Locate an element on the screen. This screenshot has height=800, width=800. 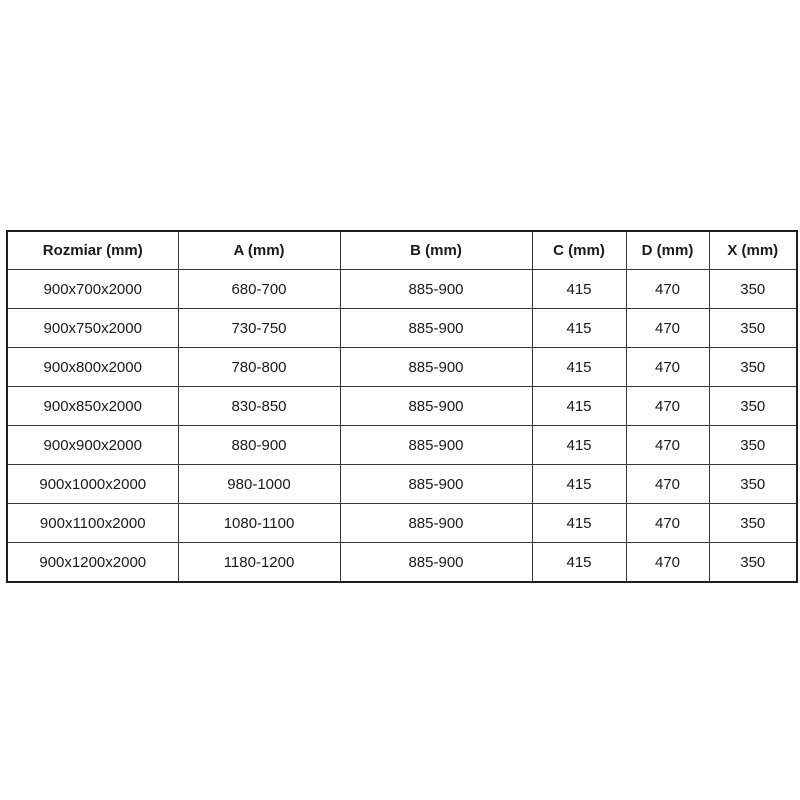
table-row: 900x700x2000 680-700 885-900 415 470 350 is located at coordinates (402, 289).